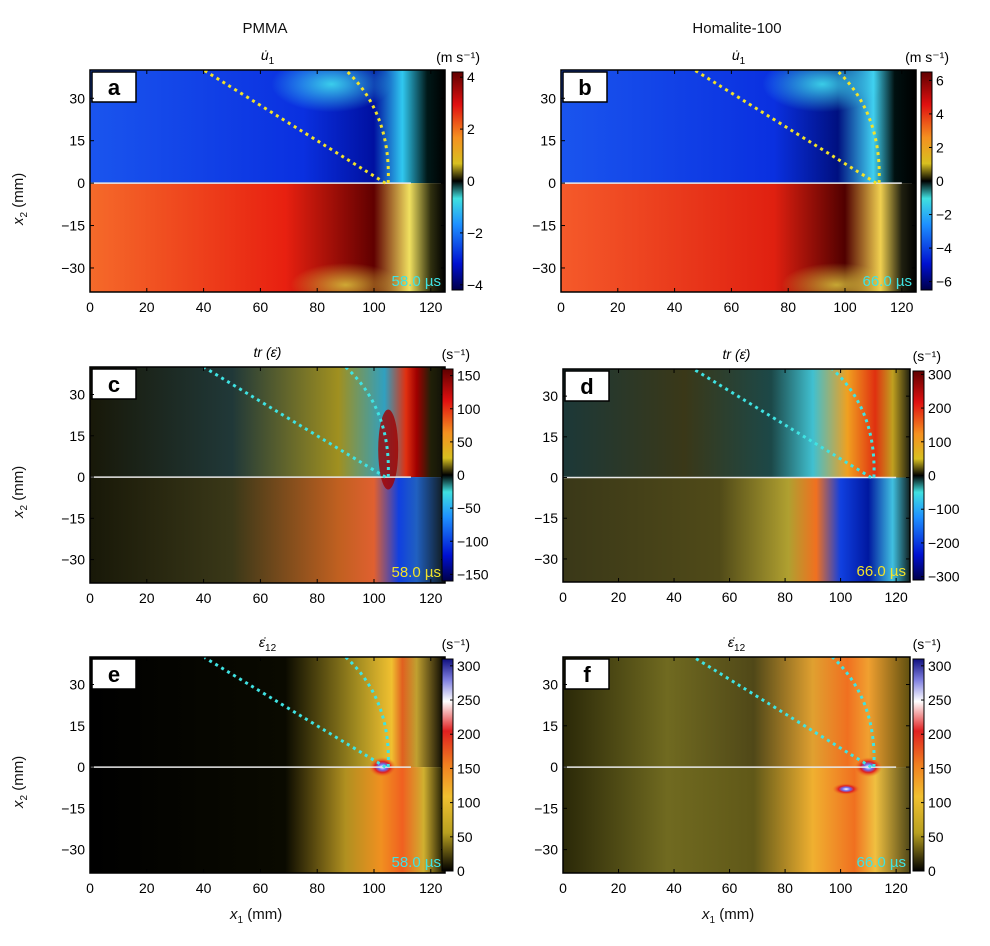  I want to click on time-label: 58.0 µs, so click(416, 572).